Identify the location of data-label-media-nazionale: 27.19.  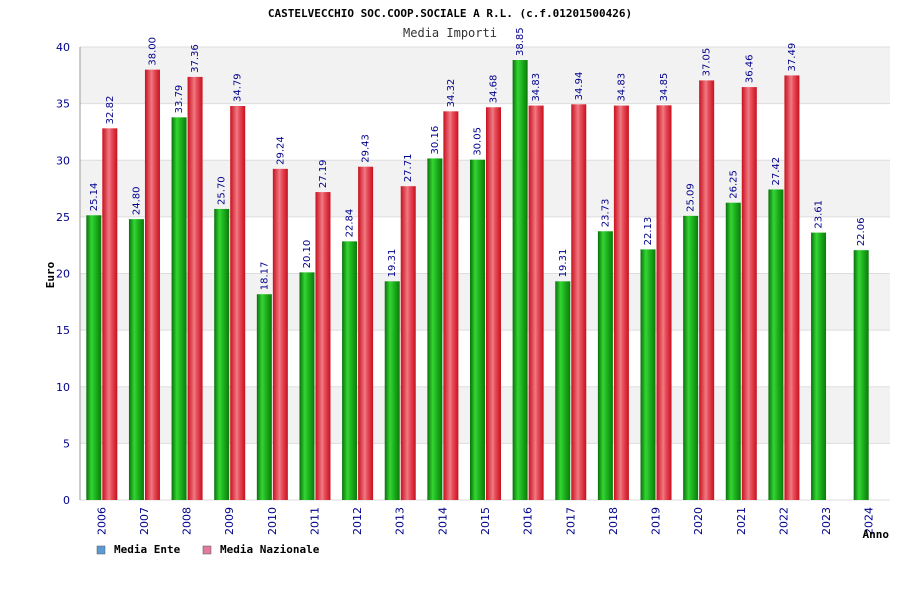
(323, 173).